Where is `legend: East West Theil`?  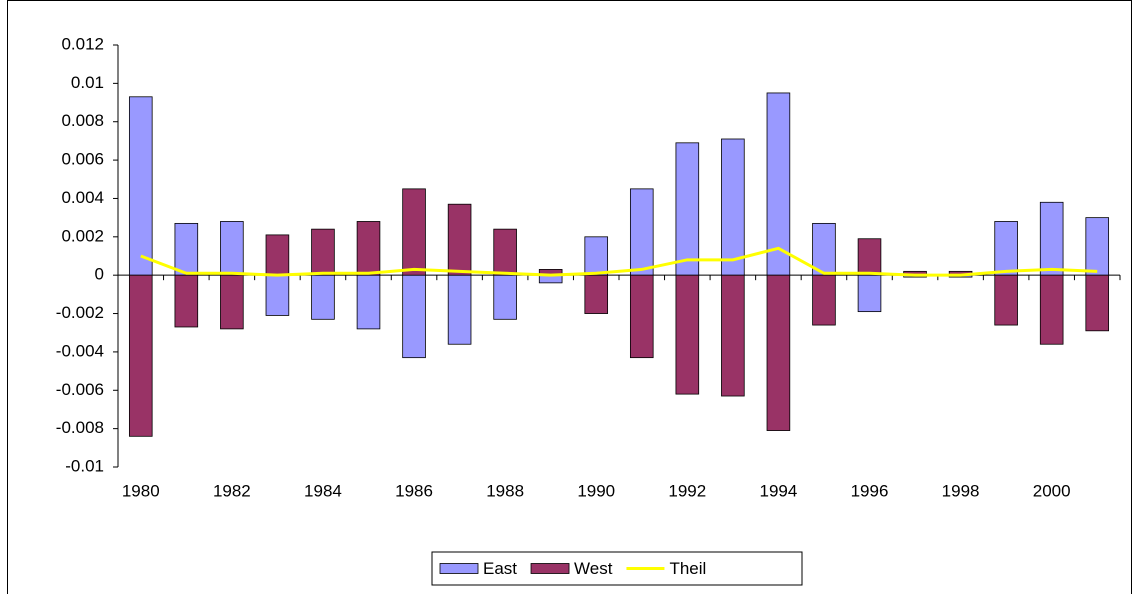 legend: East West Theil is located at coordinates (617, 568).